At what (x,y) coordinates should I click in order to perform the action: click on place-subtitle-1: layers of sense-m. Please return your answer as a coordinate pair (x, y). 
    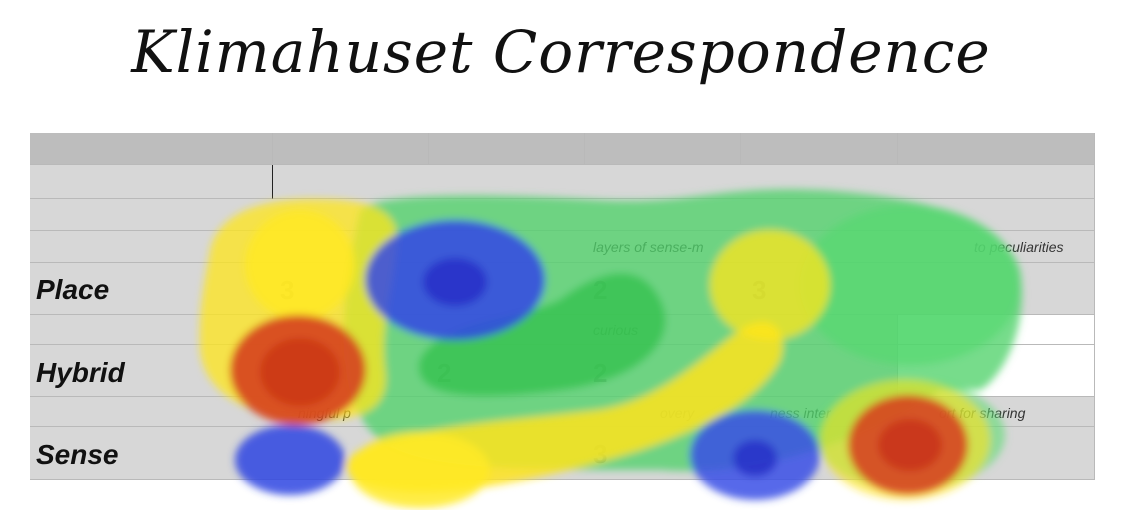
    Looking at the image, I should click on (648, 247).